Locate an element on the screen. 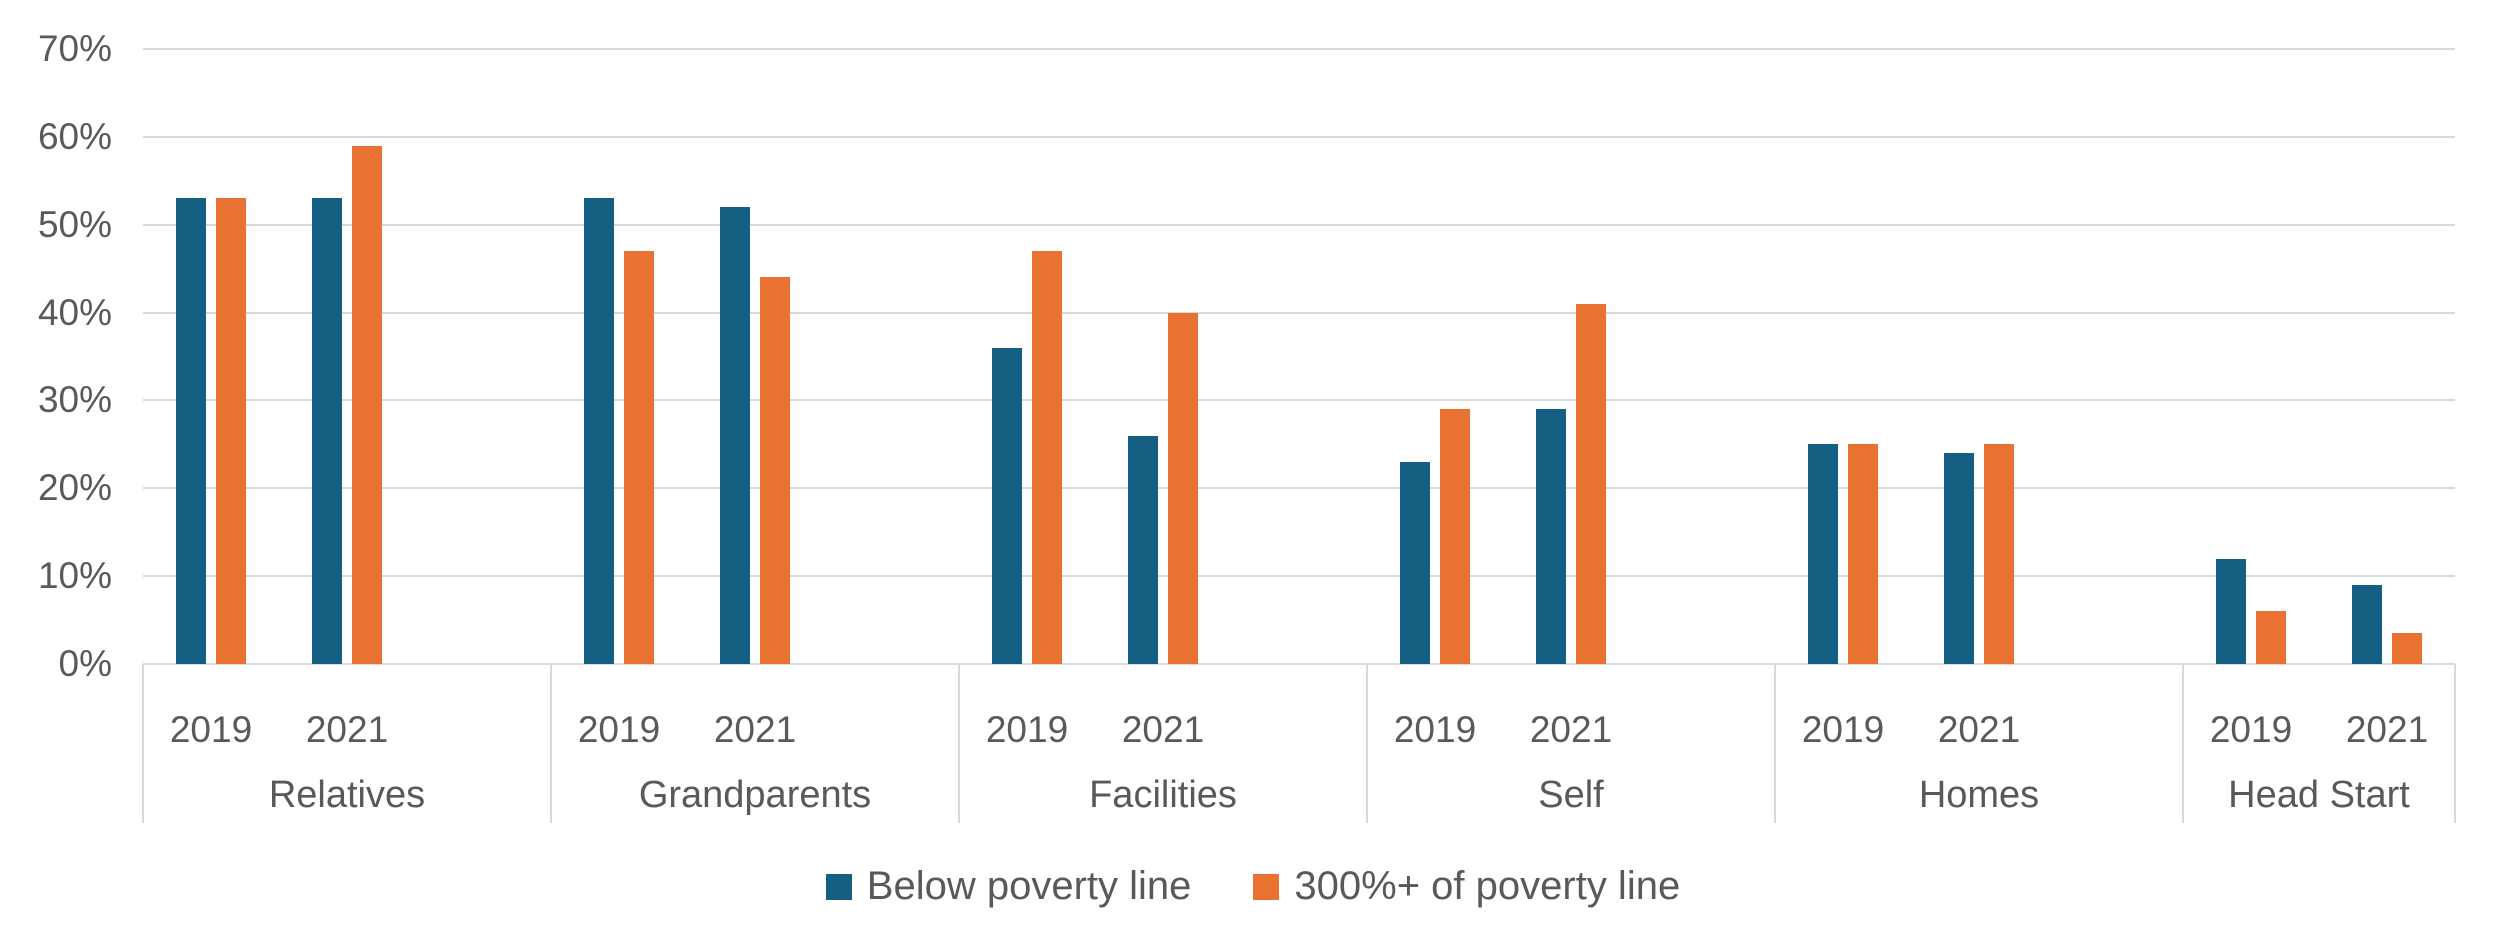  legend-label: 300%+ of poverty line is located at coordinates (1487, 886).